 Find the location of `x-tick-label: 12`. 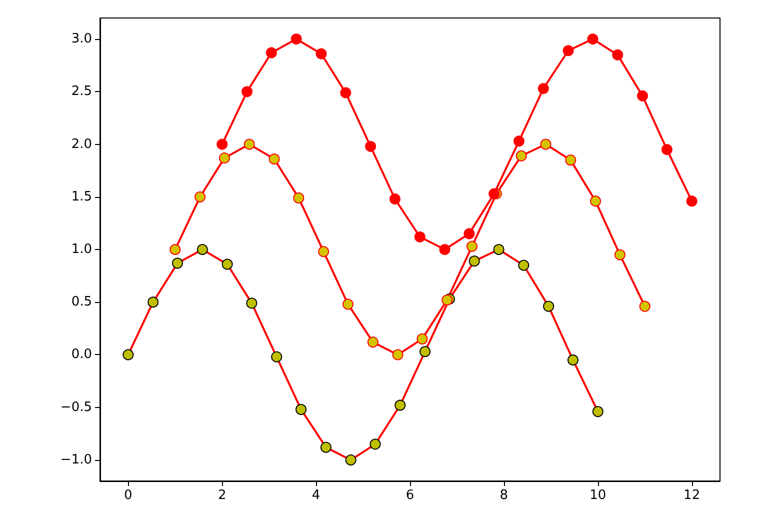

x-tick-label: 12 is located at coordinates (692, 495).